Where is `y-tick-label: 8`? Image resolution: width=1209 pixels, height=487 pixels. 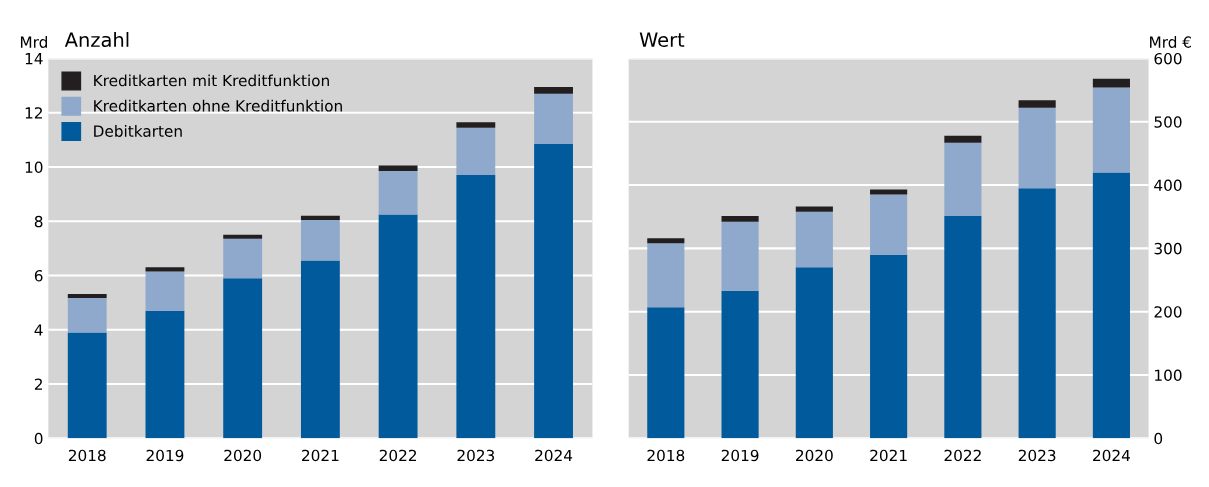
y-tick-label: 8 is located at coordinates (38, 221).